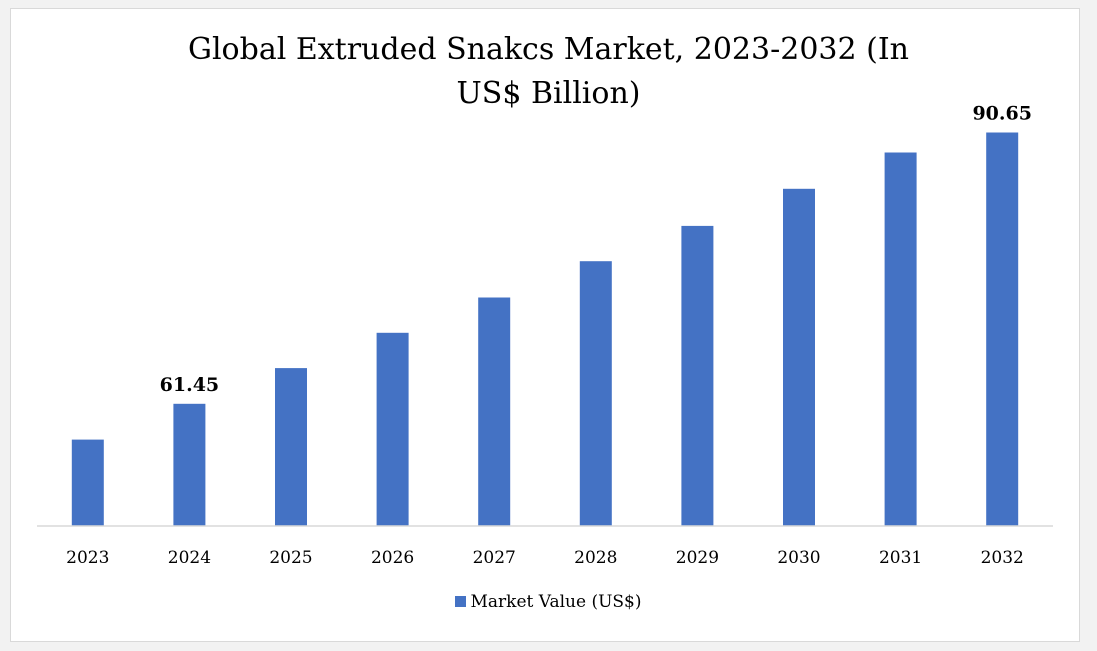 The image size is (1097, 651). I want to click on bar-2027, so click(494, 411).